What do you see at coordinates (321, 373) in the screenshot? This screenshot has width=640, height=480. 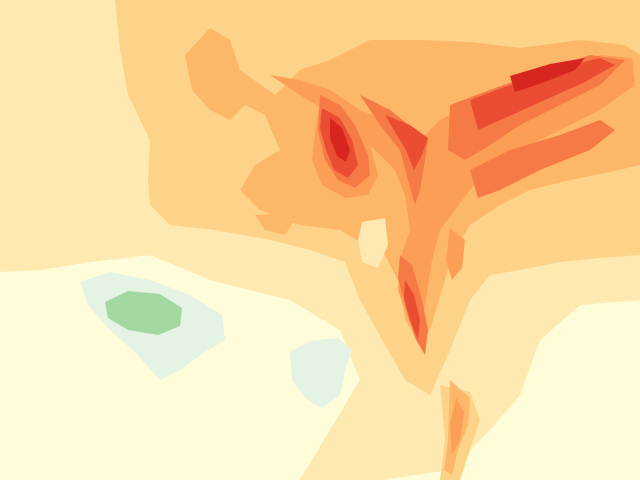 I see `contour-level-neg1` at bounding box center [321, 373].